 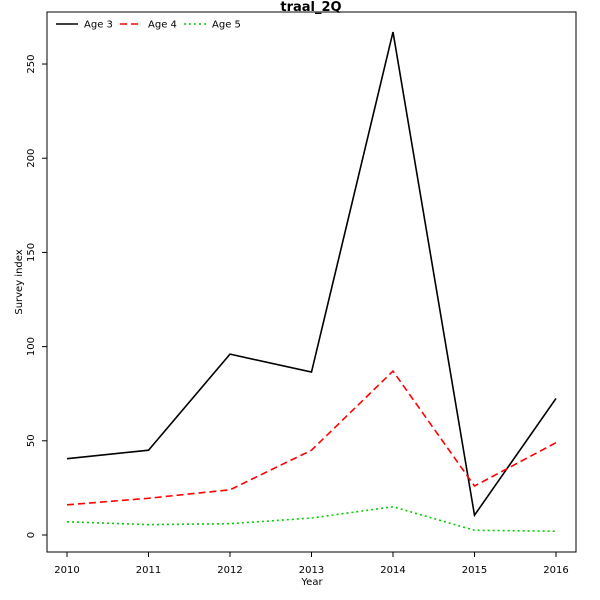 What do you see at coordinates (311, 564) in the screenshot?
I see `x-axis: 2010 2011 2012 2013 2014 2015 2016` at bounding box center [311, 564].